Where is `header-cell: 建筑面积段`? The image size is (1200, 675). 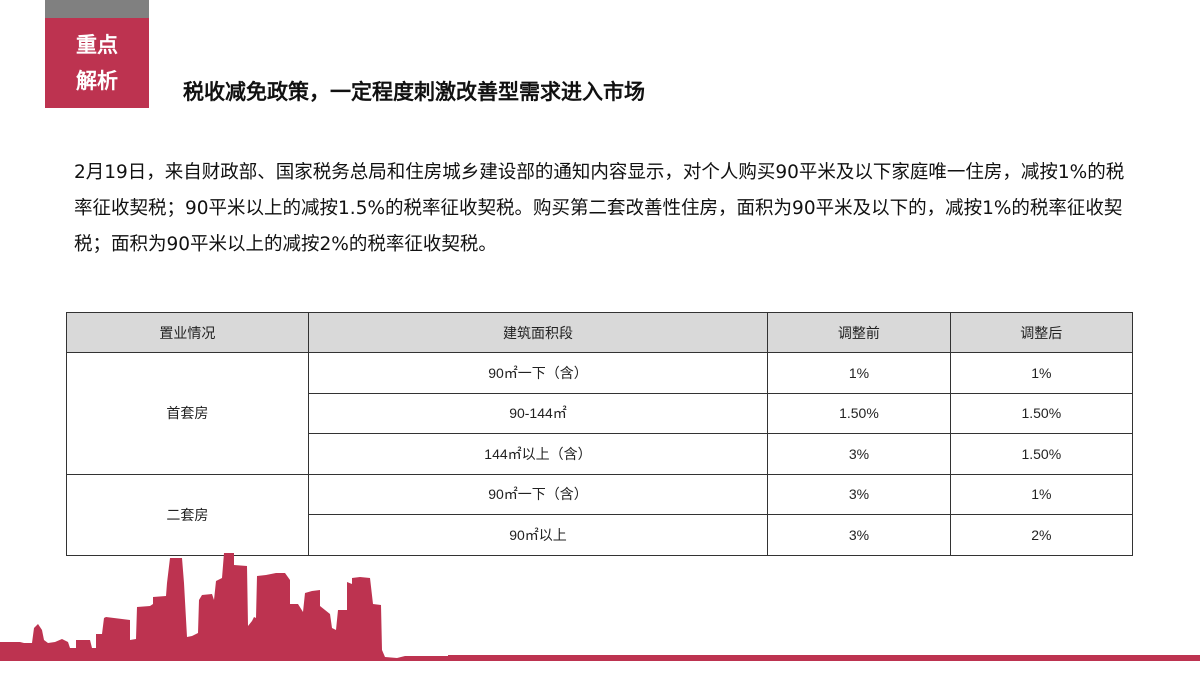
header-cell: 建筑面积段 is located at coordinates (538, 332).